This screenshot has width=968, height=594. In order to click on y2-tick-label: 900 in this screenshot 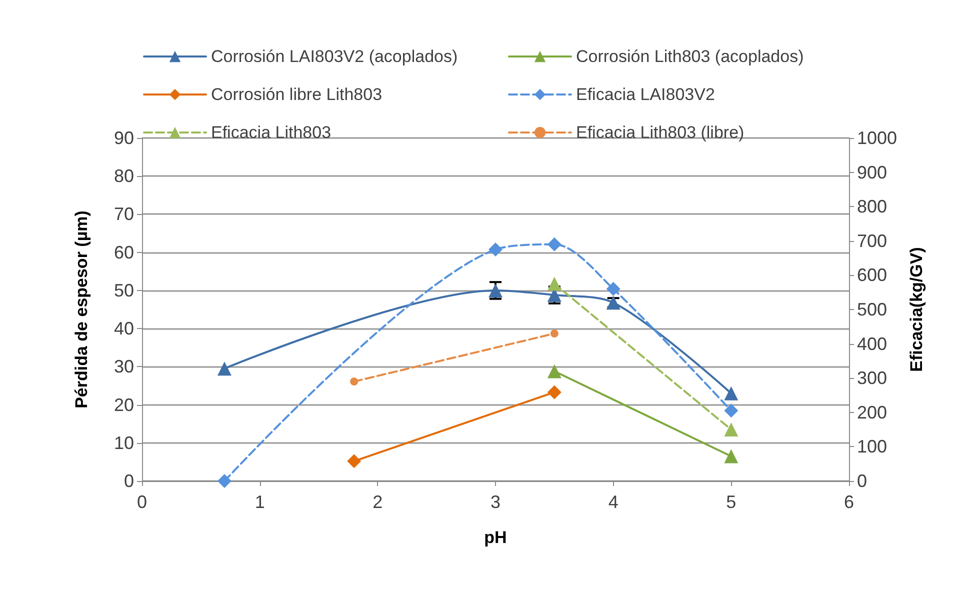, I will do `click(872, 172)`.